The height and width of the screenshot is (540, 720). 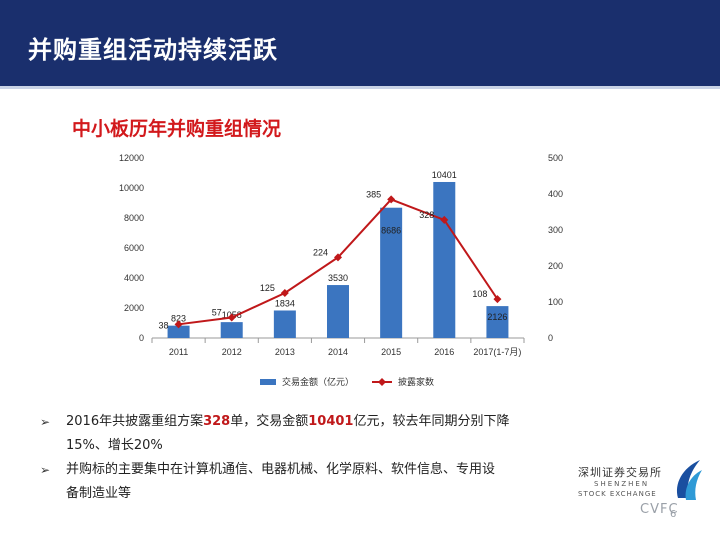 I want to click on bullet-text: 2016年共披露重组方案, so click(x=135, y=421).